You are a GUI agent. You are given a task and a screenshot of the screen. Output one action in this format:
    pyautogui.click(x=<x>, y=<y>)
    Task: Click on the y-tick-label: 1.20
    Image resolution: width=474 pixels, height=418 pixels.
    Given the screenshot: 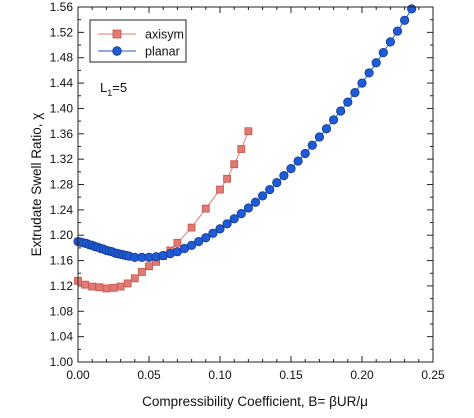 What is the action you would take?
    pyautogui.click(x=62, y=235)
    